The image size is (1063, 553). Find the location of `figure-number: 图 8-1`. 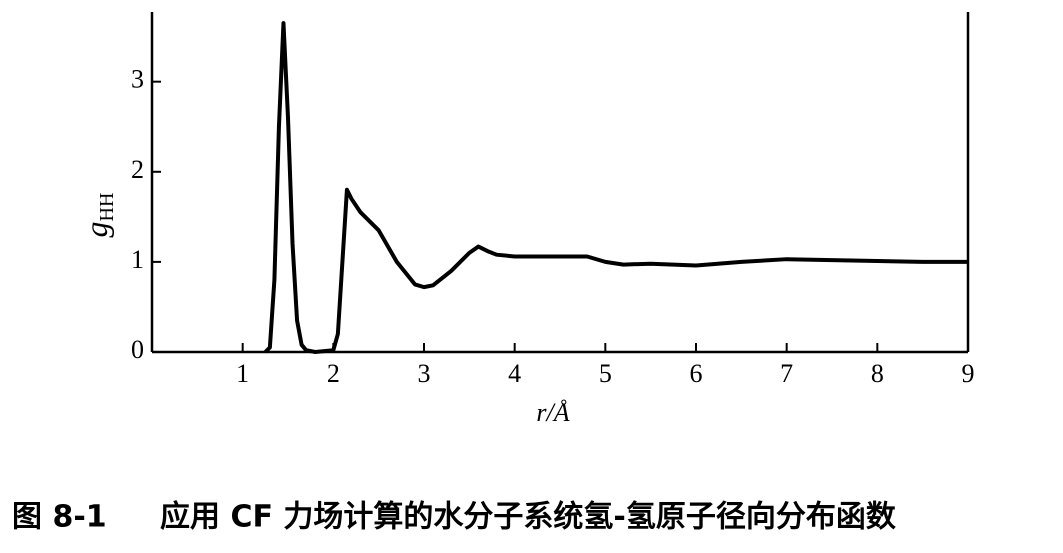

figure-number: 图 8-1 is located at coordinates (59, 517).